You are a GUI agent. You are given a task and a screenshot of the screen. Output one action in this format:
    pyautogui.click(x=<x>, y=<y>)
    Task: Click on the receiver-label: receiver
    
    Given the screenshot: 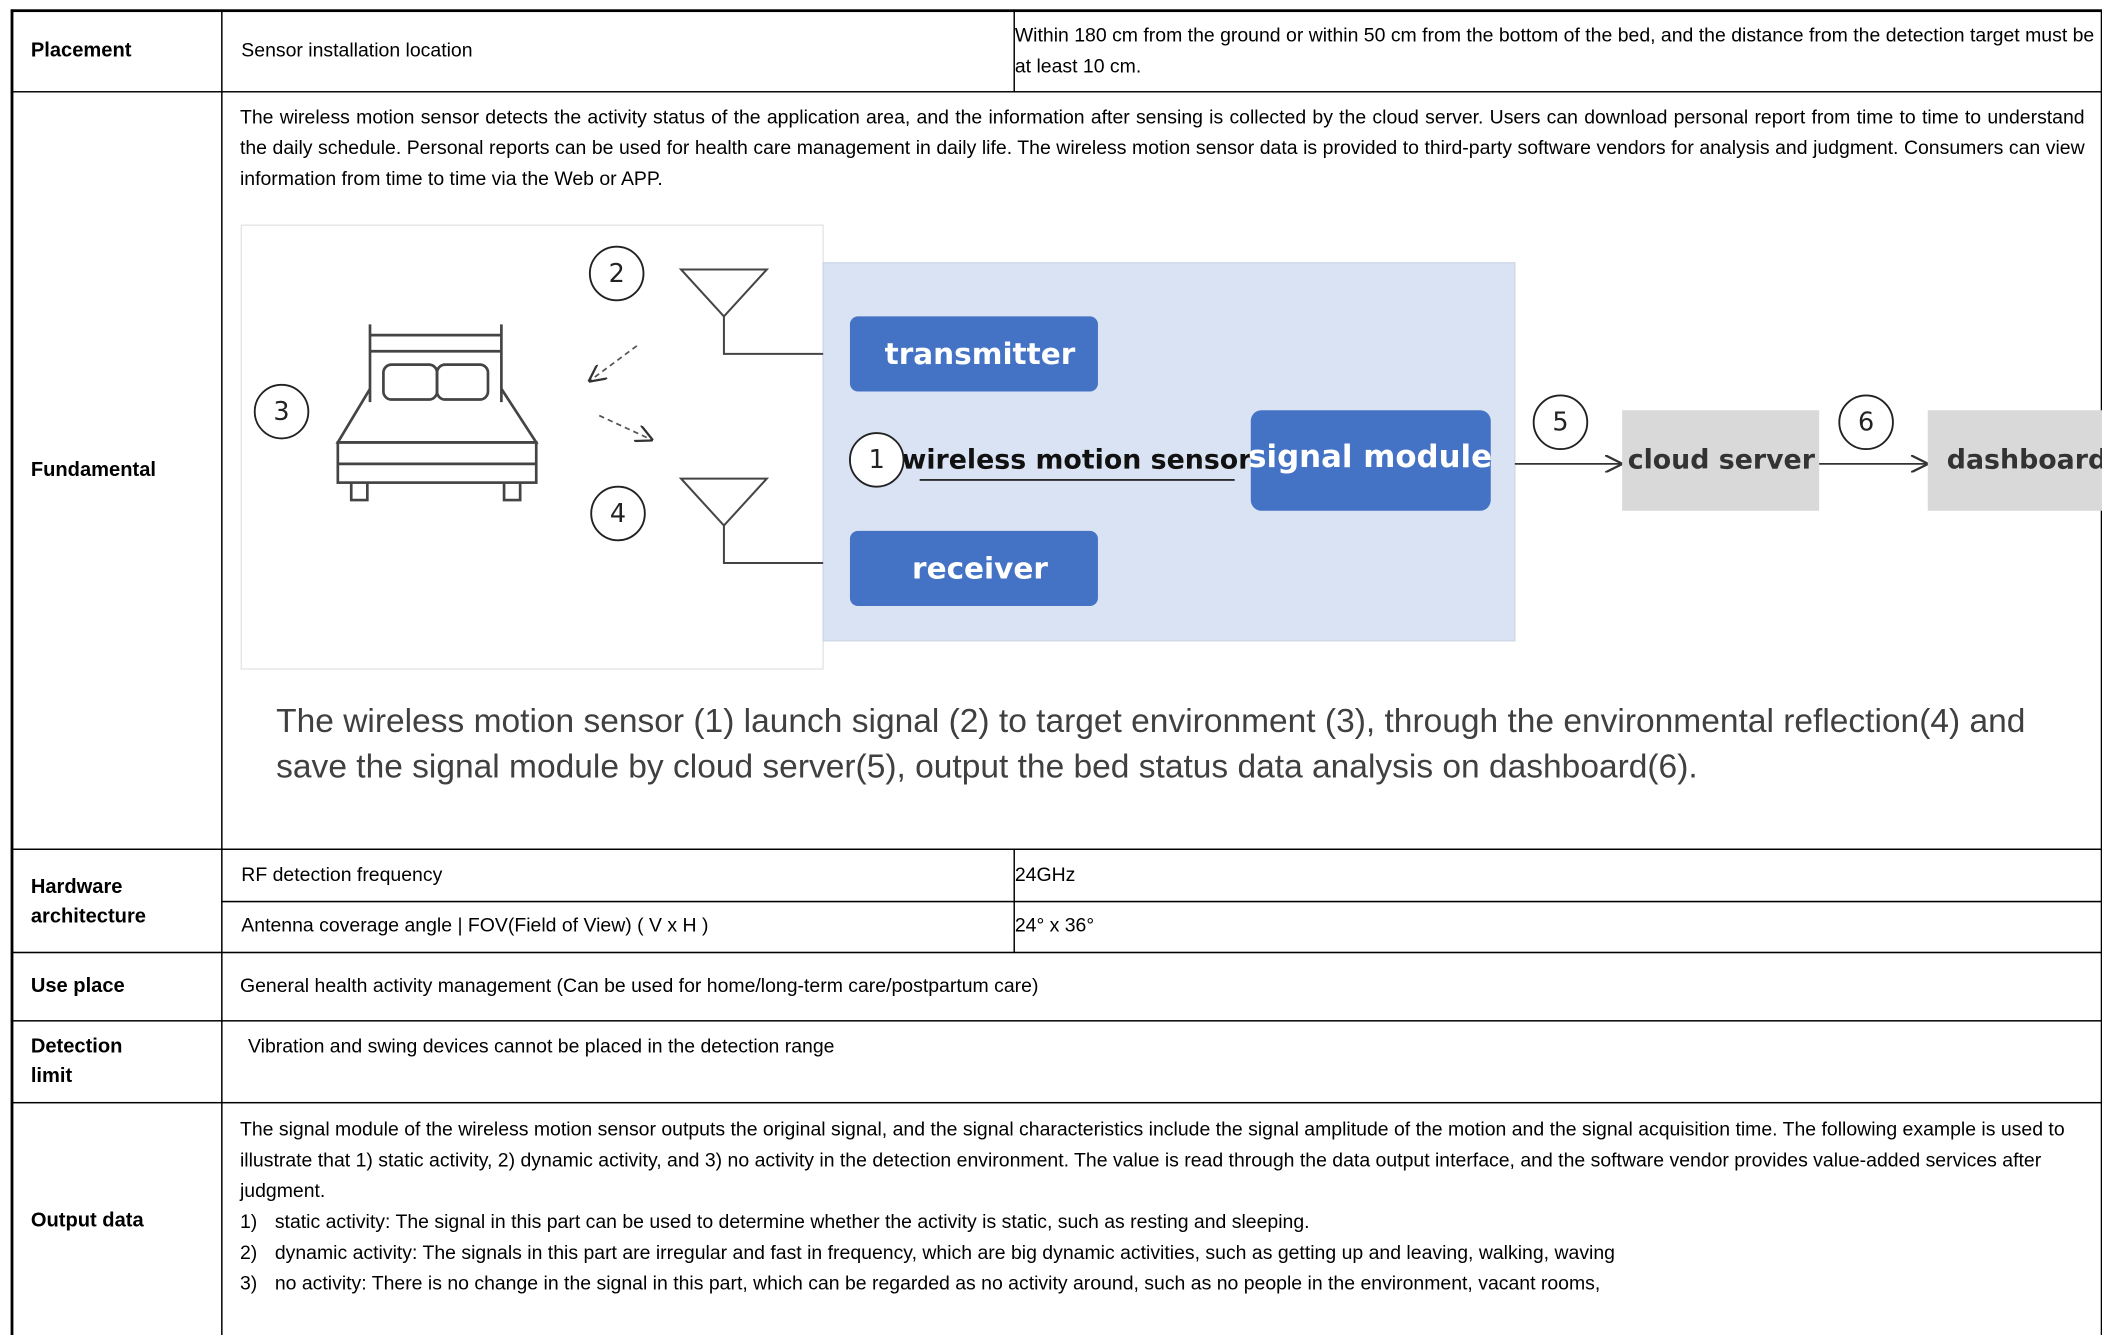 What is the action you would take?
    pyautogui.click(x=980, y=568)
    